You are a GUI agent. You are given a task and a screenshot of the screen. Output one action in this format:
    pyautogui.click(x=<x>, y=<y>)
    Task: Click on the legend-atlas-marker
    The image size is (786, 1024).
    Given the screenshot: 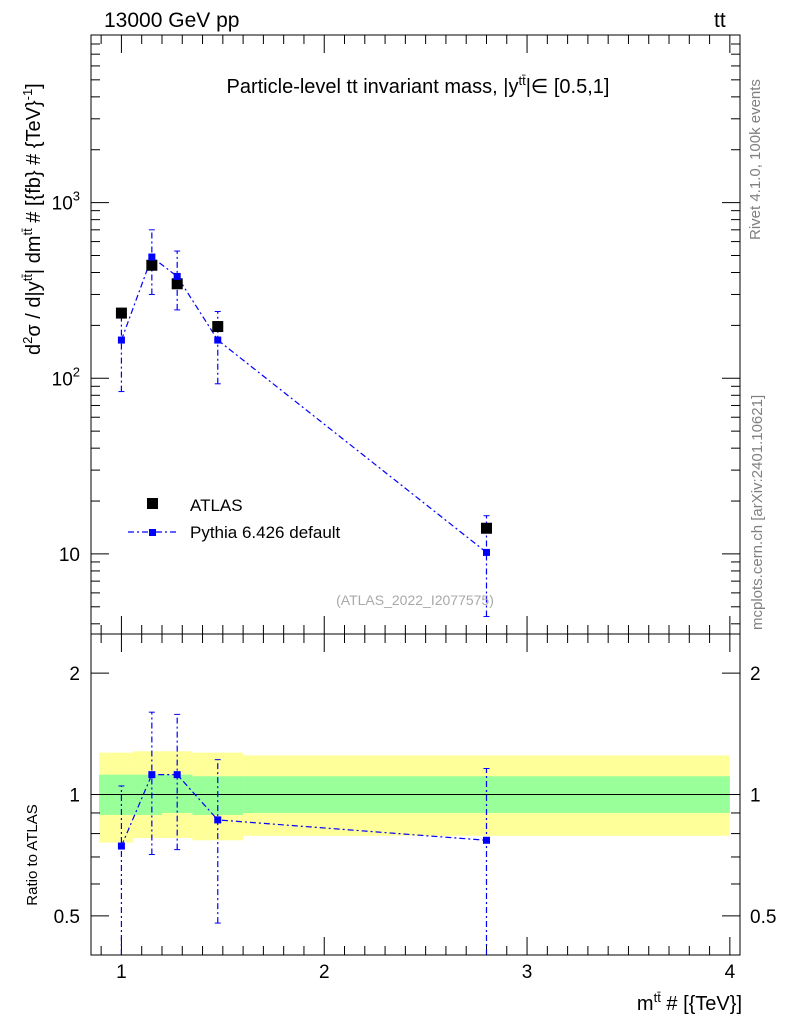 What is the action you would take?
    pyautogui.click(x=152, y=503)
    